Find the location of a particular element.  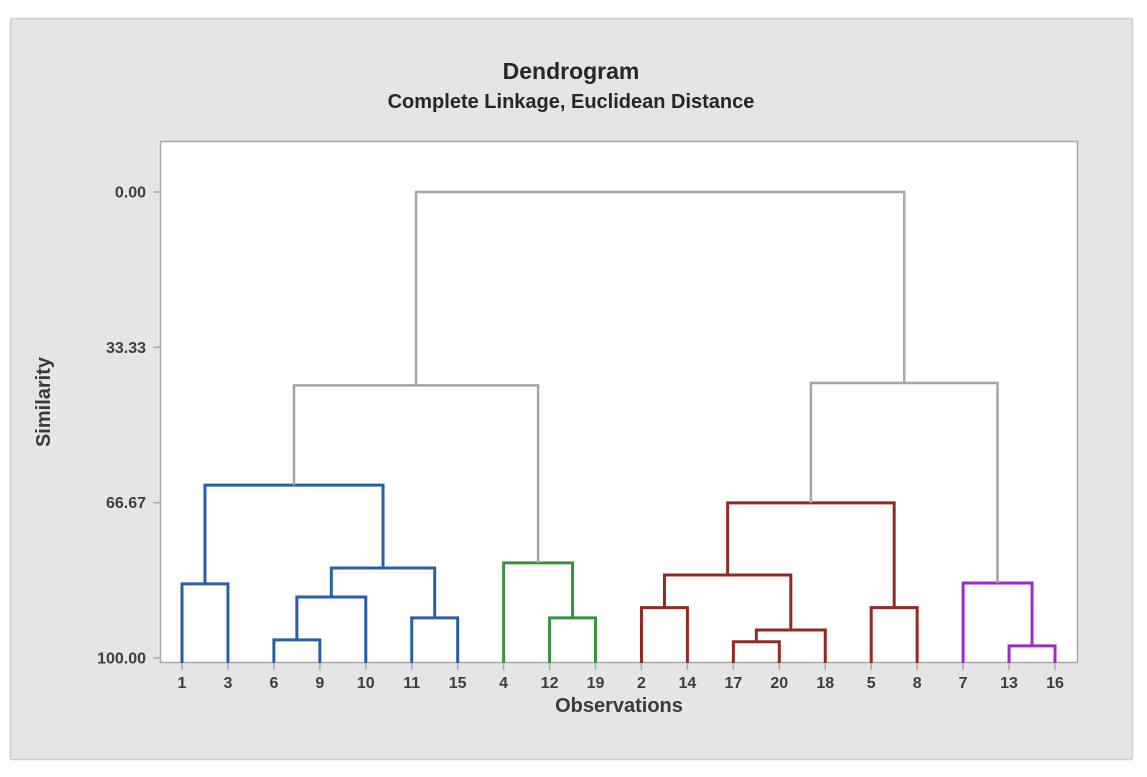

y-axis-title: Similarity is located at coordinates (44, 401).